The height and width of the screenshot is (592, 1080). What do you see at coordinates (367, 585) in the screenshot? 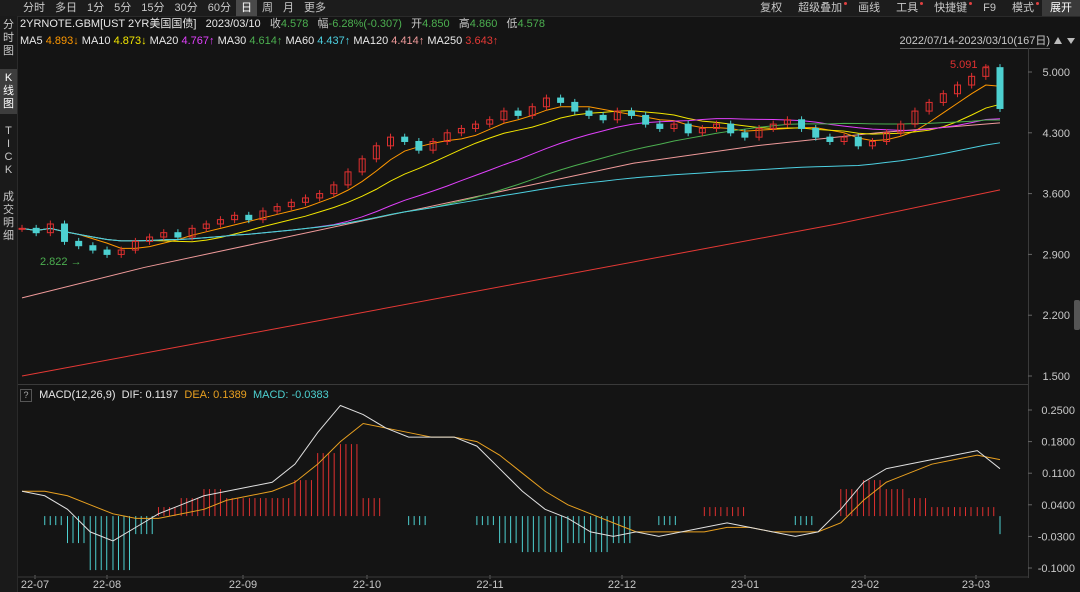
I see `x-tick-label: 22-10` at bounding box center [367, 585].